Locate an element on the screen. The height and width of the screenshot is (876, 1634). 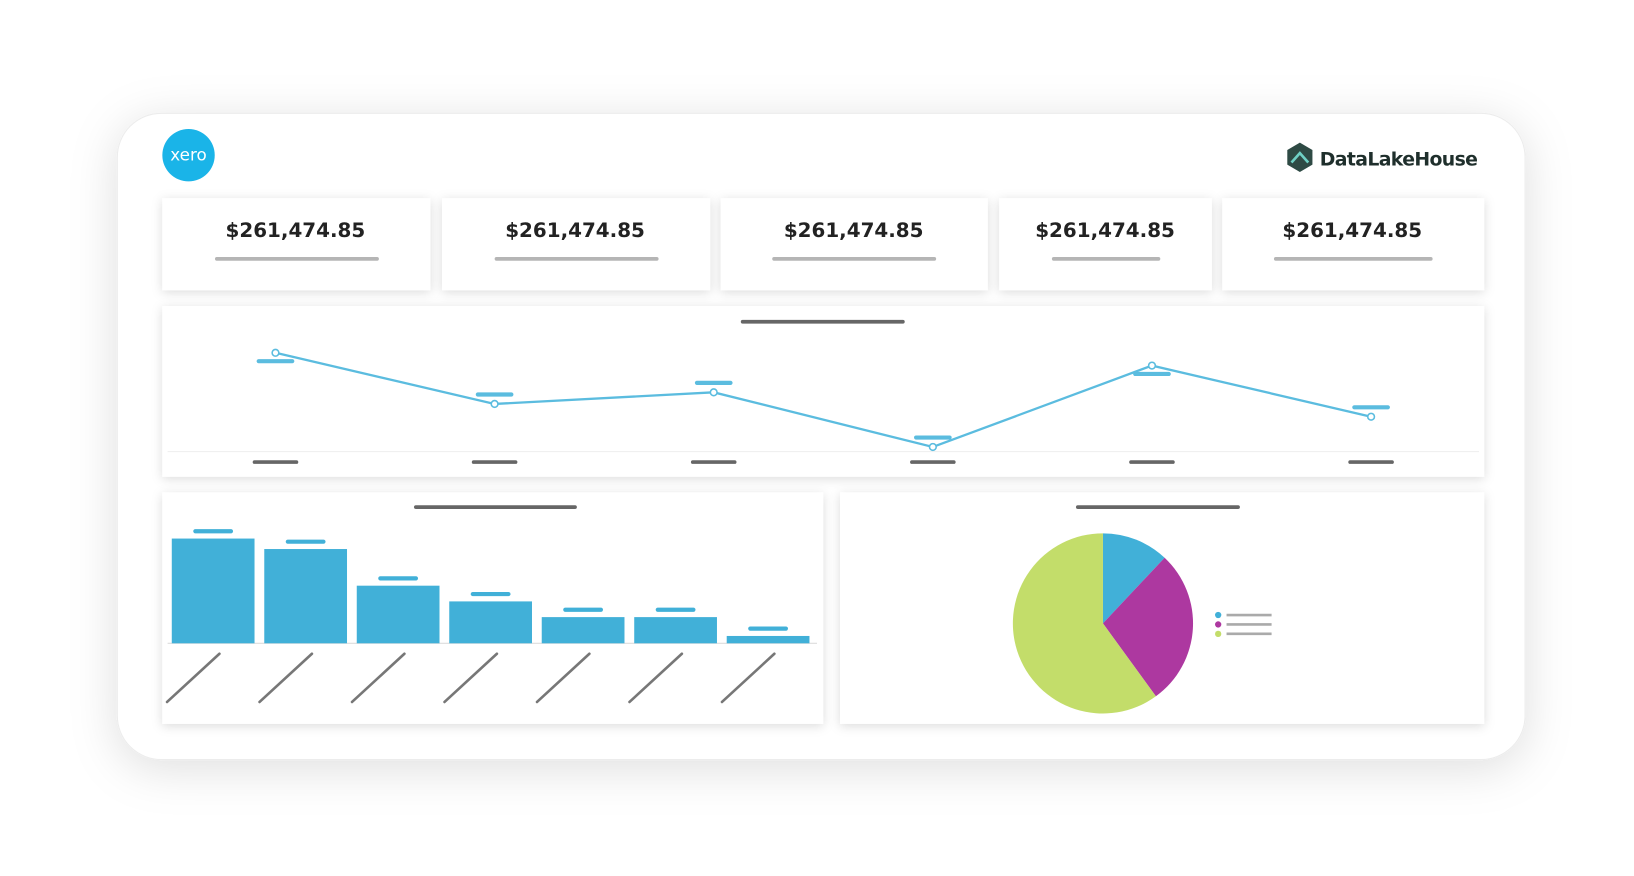
dlh-icon is located at coordinates (1300, 157).